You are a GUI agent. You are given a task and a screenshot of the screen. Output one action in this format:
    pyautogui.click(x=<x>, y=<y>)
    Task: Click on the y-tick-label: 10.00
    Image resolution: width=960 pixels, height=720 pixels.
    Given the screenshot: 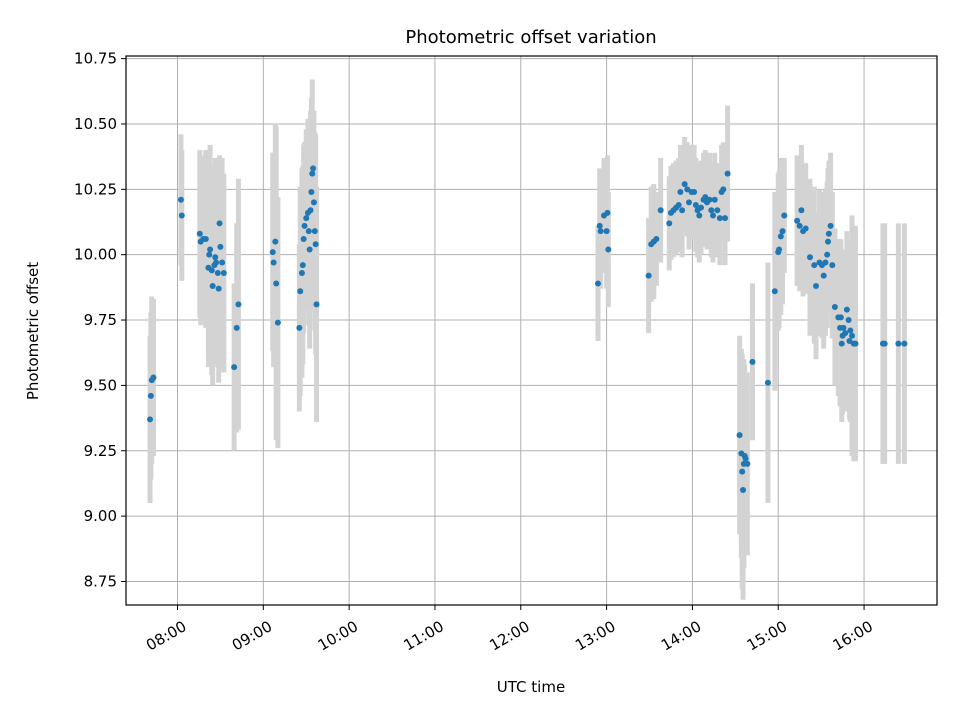 What is the action you would take?
    pyautogui.click(x=95, y=255)
    